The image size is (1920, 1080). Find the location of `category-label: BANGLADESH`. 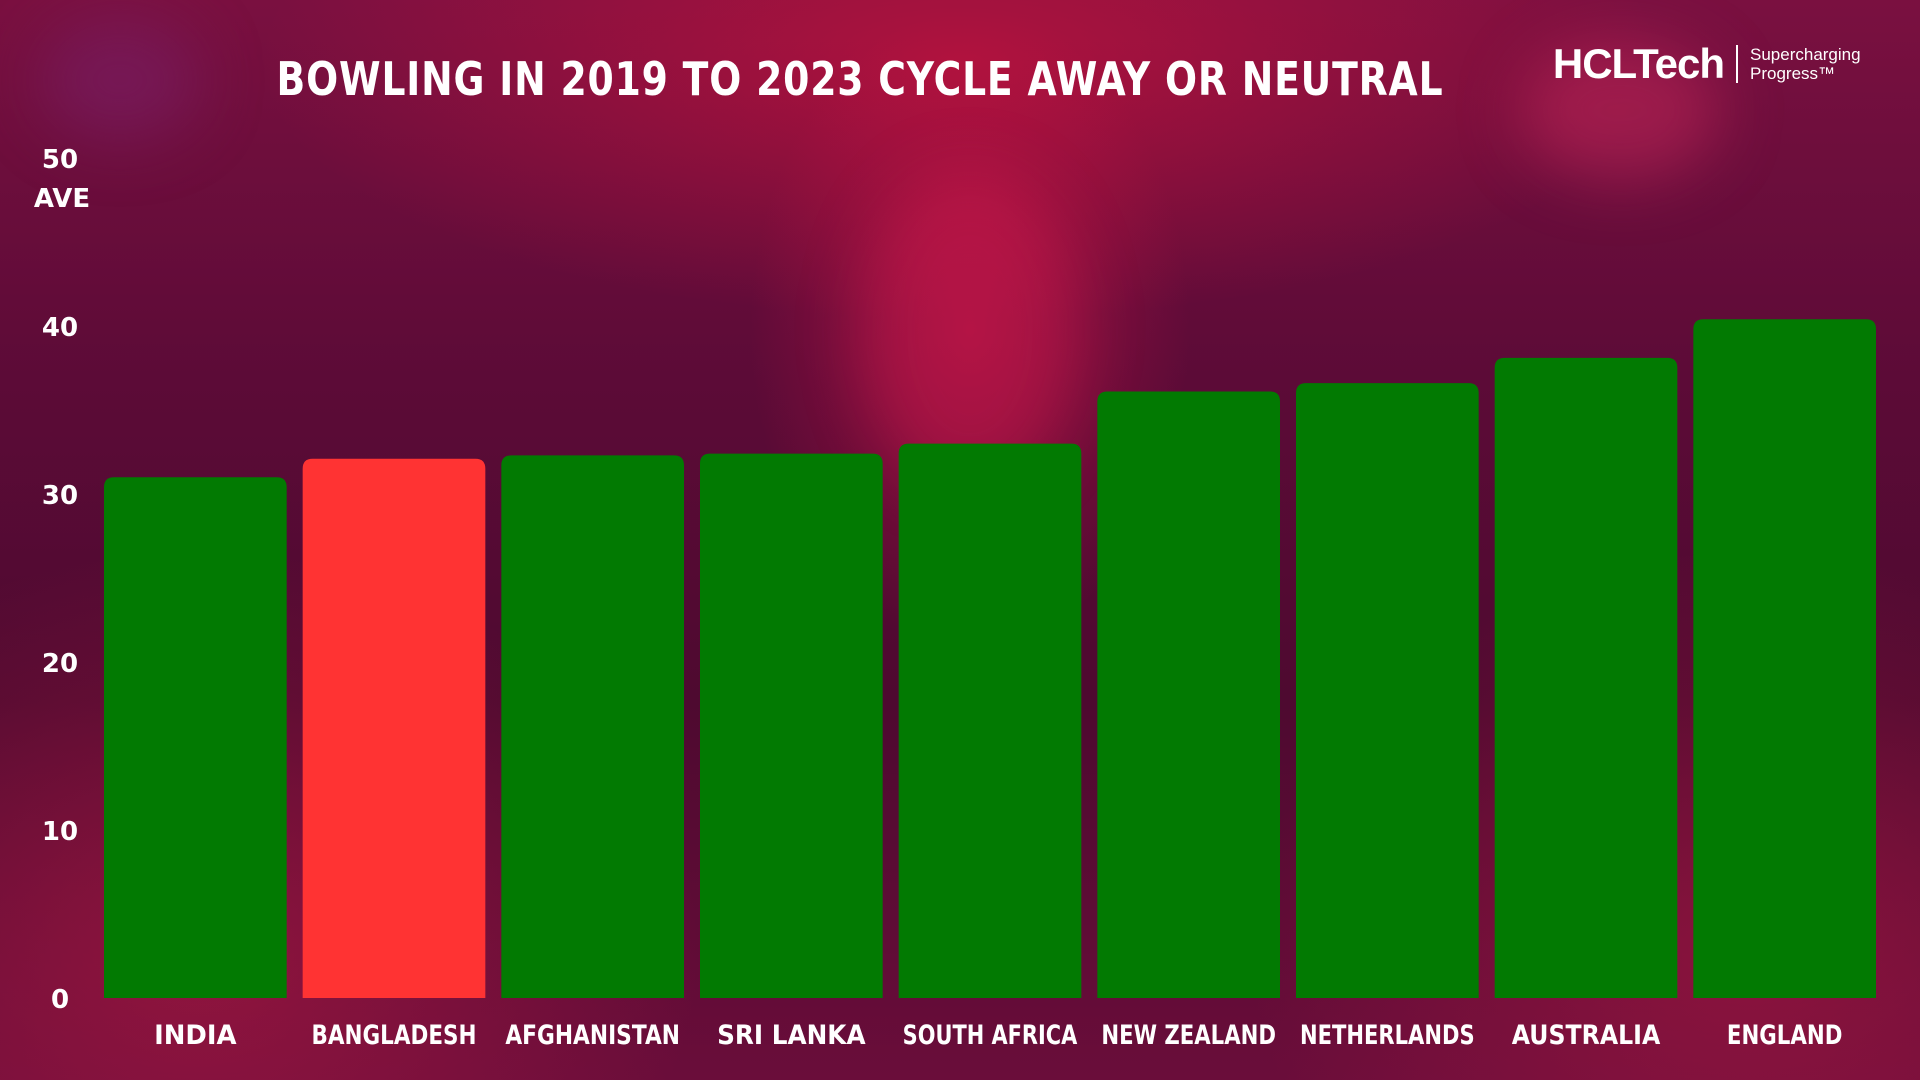

category-label: BANGLADESH is located at coordinates (394, 1035).